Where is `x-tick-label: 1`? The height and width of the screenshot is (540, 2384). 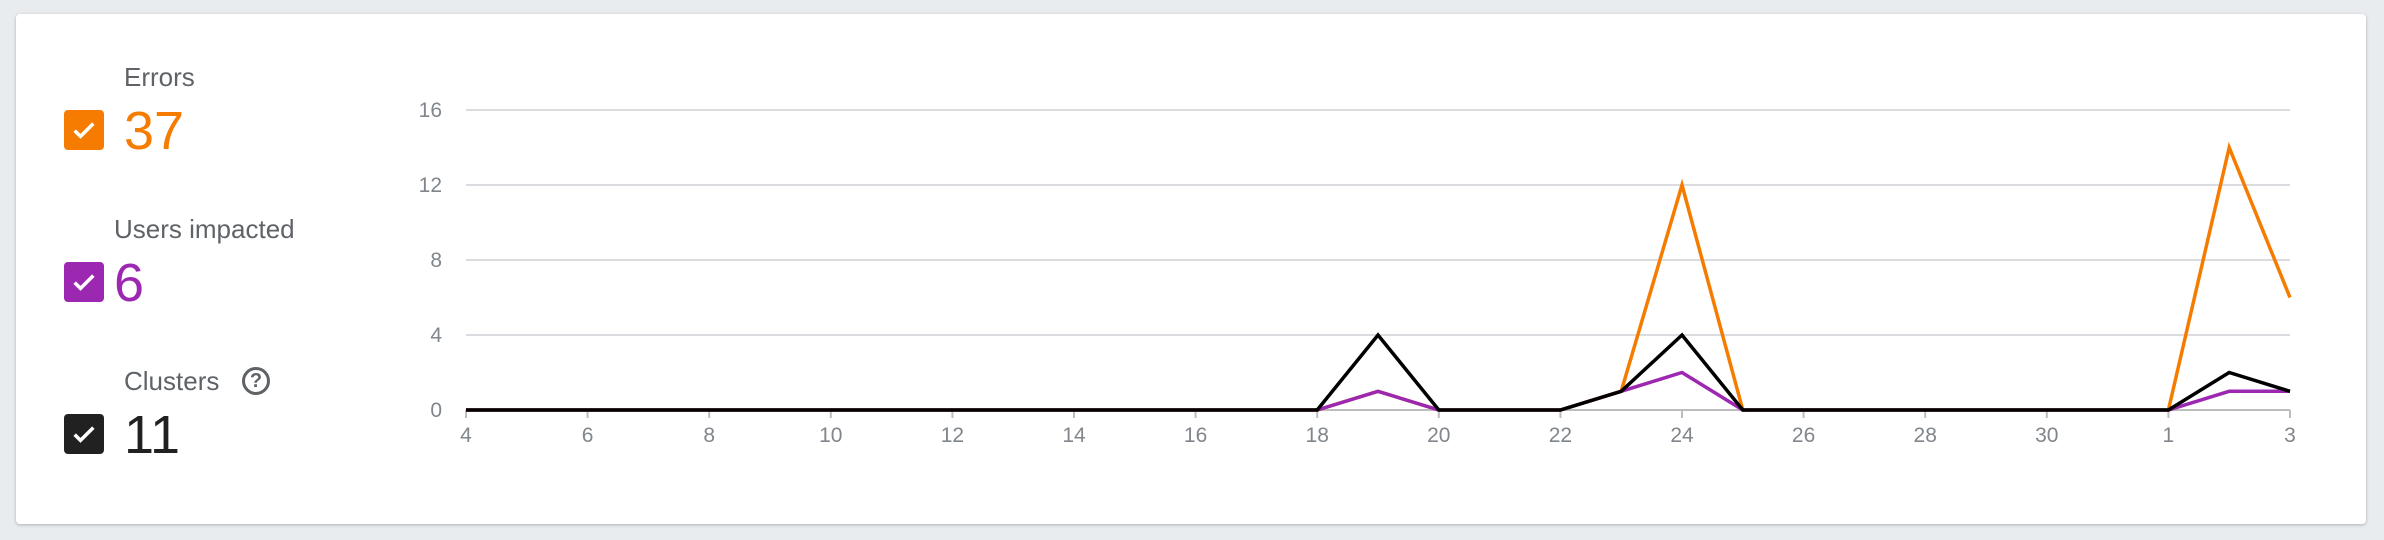 x-tick-label: 1 is located at coordinates (2169, 435).